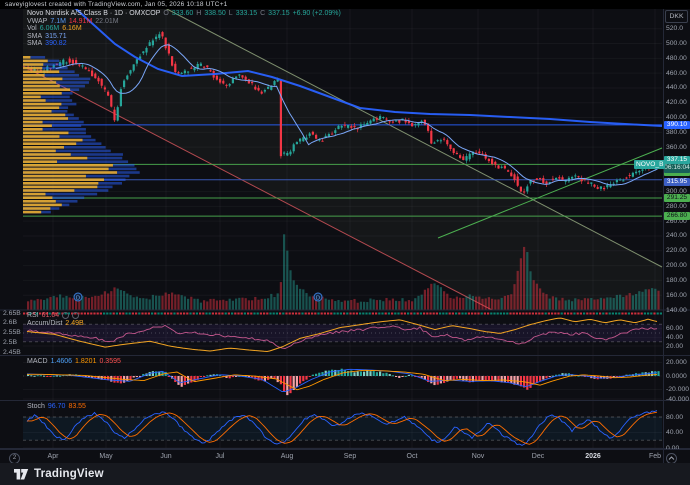 This screenshot has width=690, height=485. I want to click on vwap-row: VWAP 7.1M 14.91M 22.01M, so click(185, 22).